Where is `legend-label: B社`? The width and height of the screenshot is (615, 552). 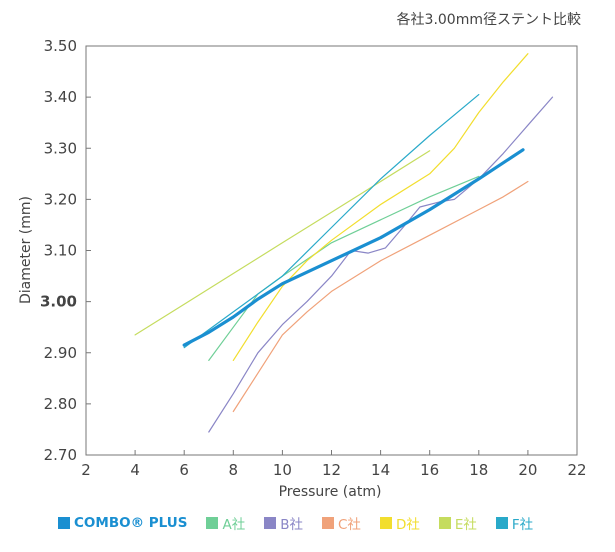
legend-label: B社 is located at coordinates (291, 525).